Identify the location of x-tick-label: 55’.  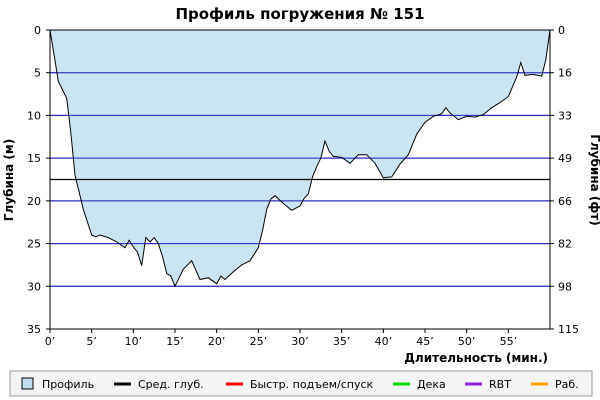
(509, 341).